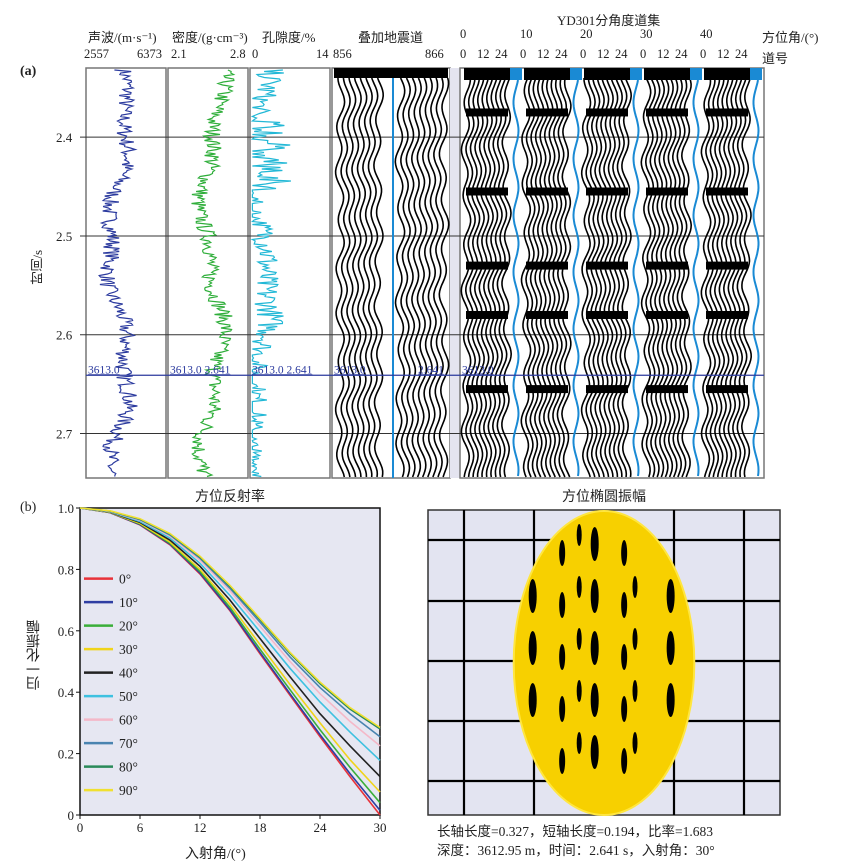  What do you see at coordinates (125, 579) in the screenshot?
I see `legend-label: 0°` at bounding box center [125, 579].